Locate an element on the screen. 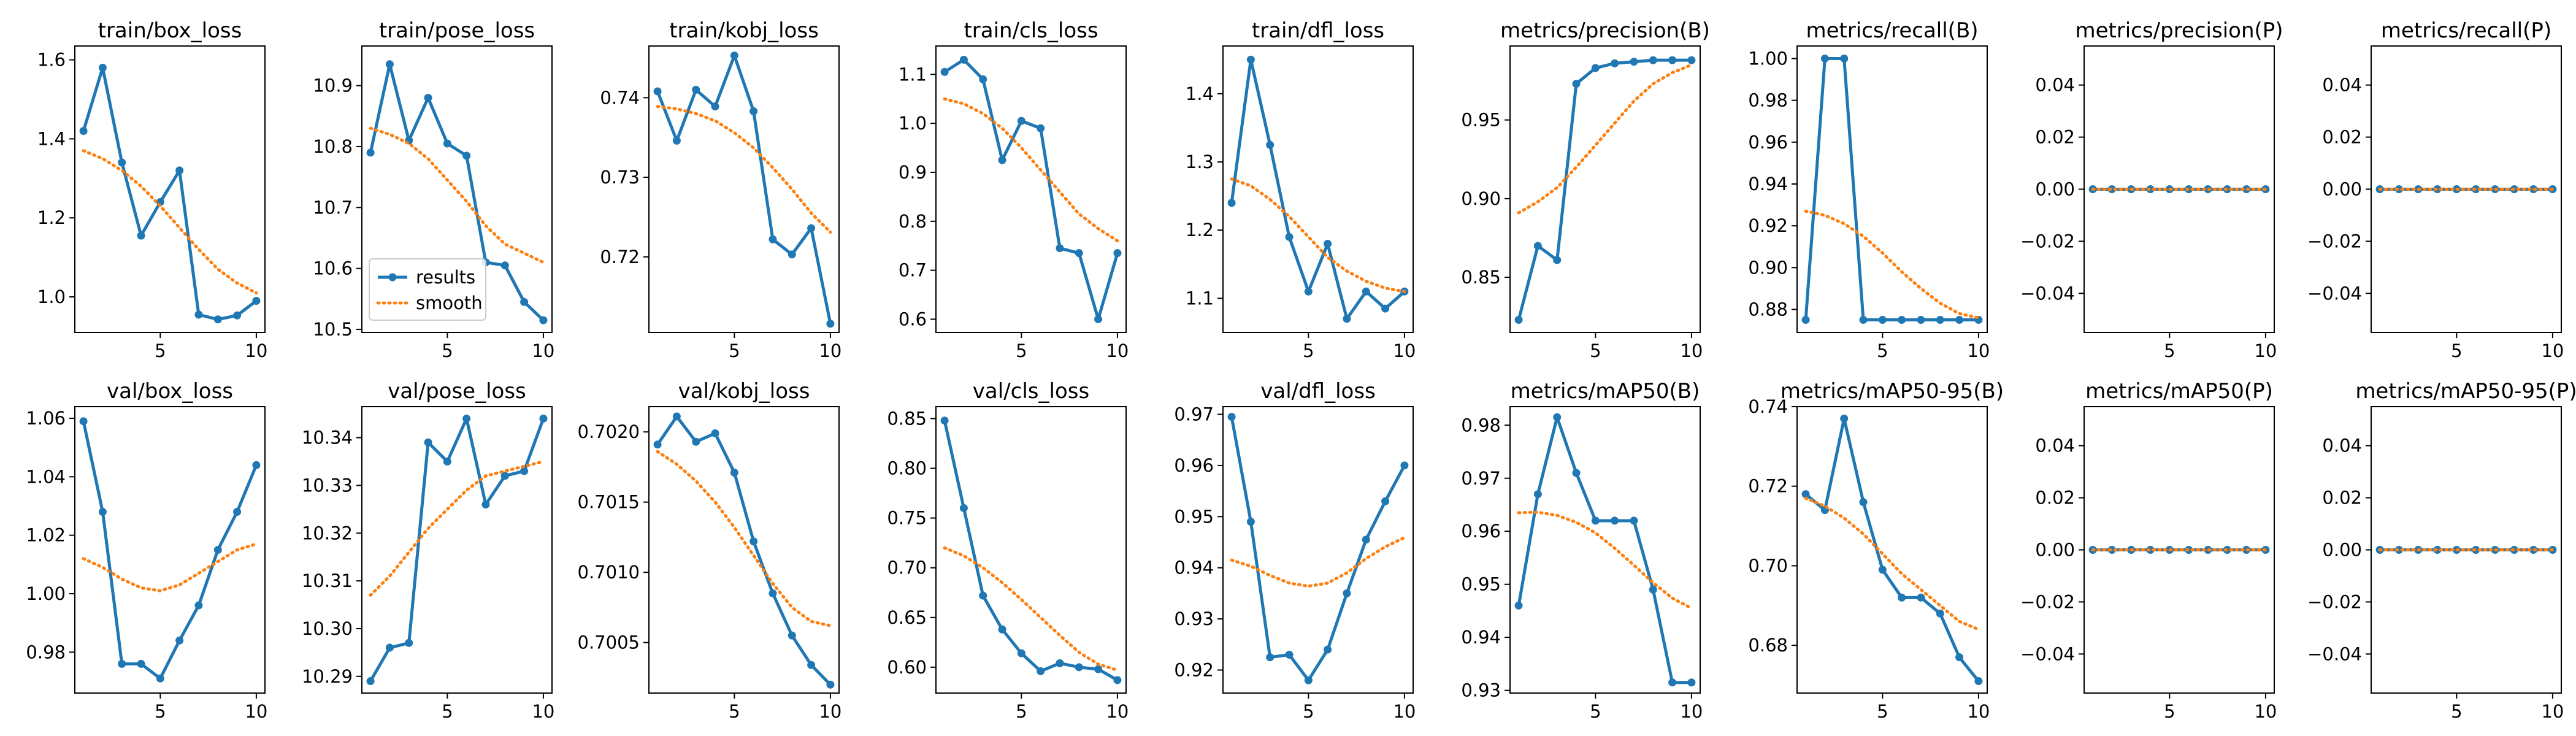  y-tick-label: 10.34 is located at coordinates (327, 437).